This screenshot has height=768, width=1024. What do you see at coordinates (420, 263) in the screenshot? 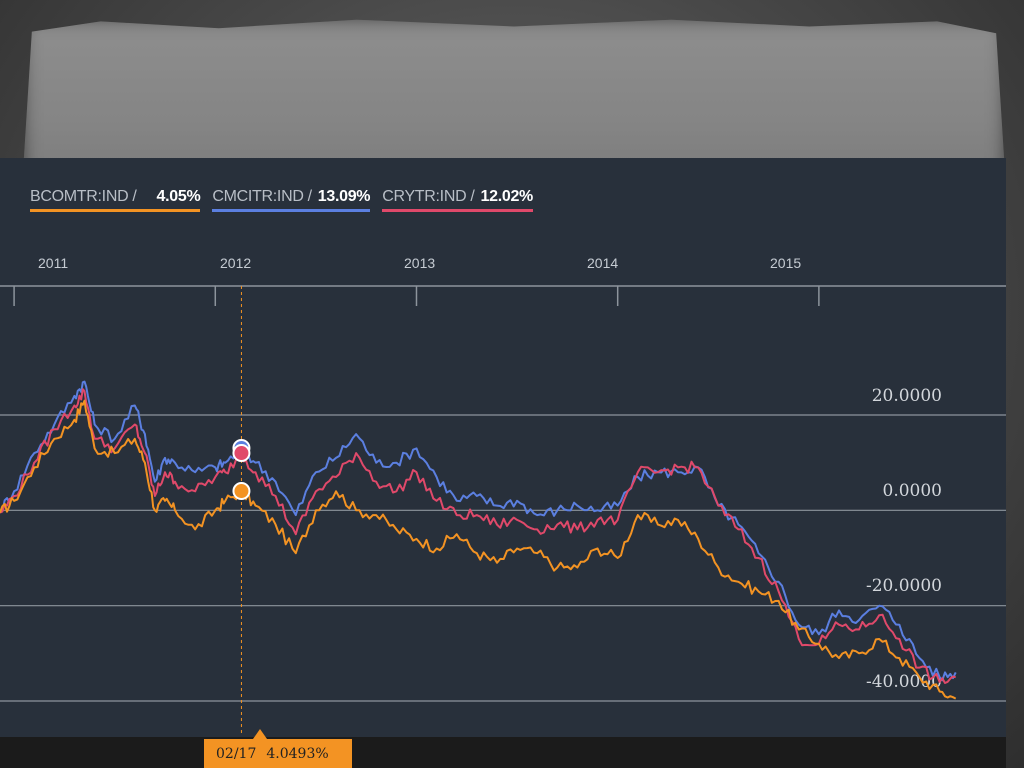
I see `x-tick-label: 2013` at bounding box center [420, 263].